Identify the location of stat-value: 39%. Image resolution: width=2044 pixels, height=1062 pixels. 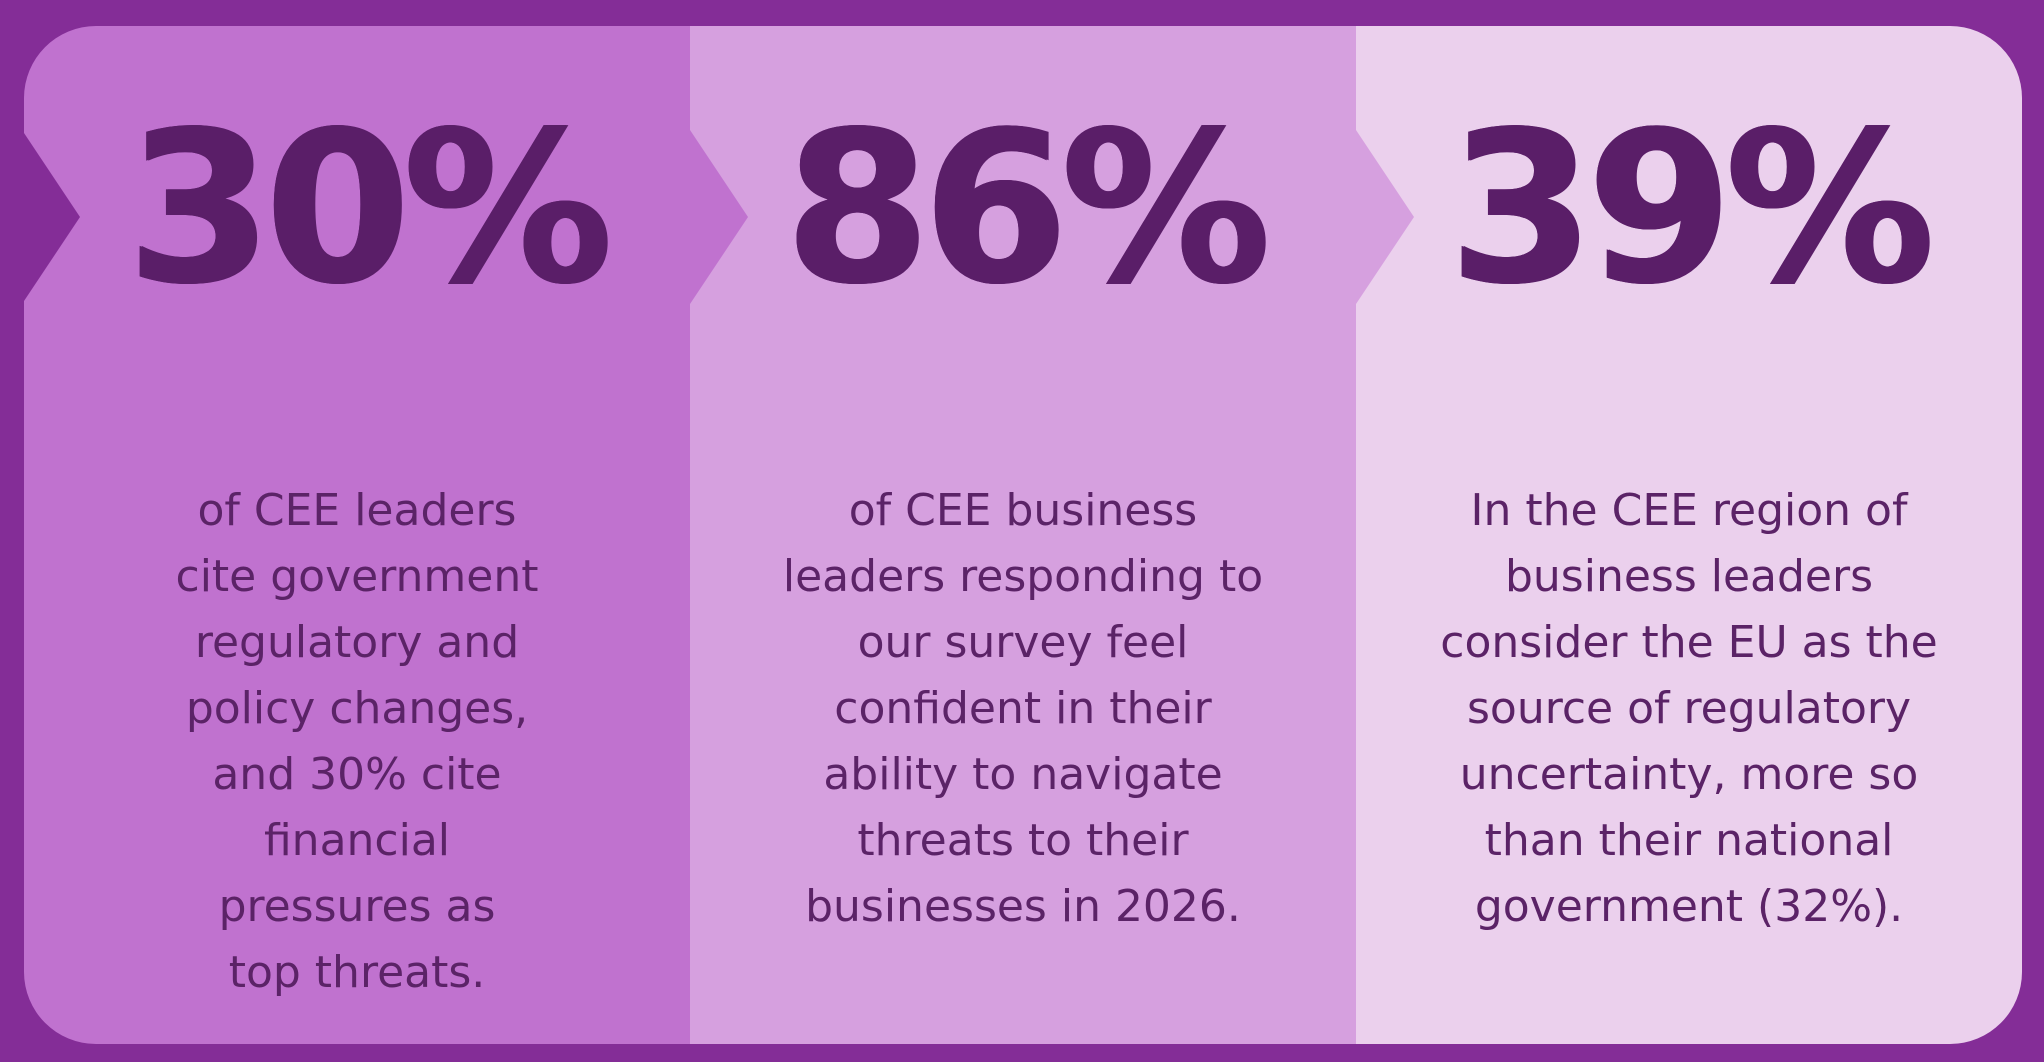
(1691, 208).